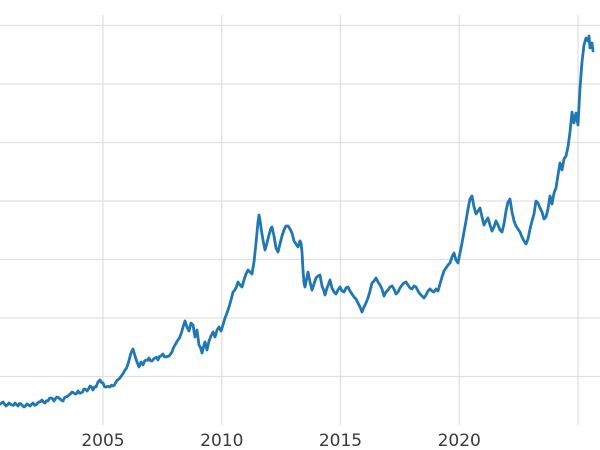  I want to click on x-tick-label: 2020, so click(459, 440).